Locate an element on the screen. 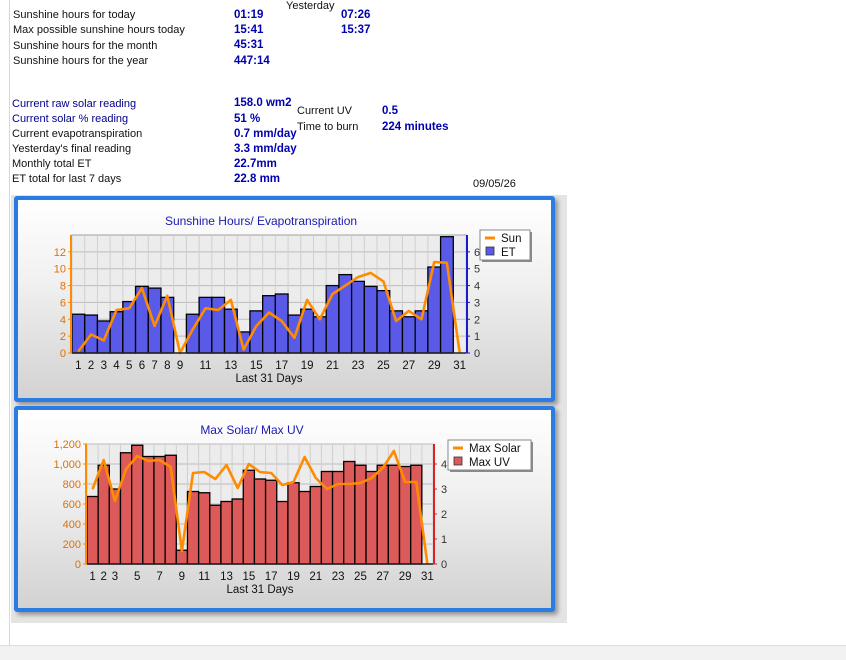  chart-title: Sunshine Hours/ Evapotranspiration is located at coordinates (261, 221).